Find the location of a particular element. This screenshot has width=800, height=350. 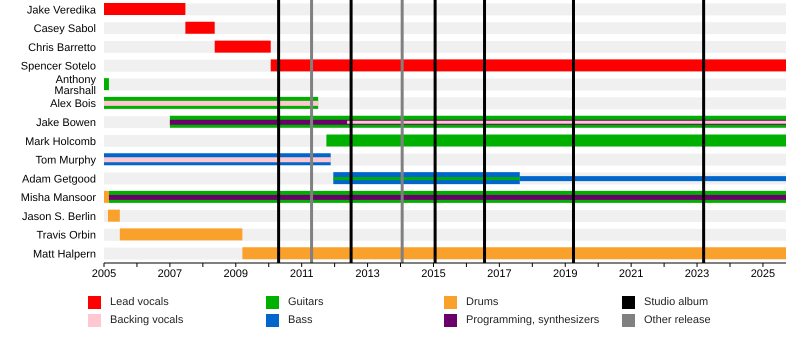

y-tick-label: Mark Holcomb is located at coordinates (60, 142).